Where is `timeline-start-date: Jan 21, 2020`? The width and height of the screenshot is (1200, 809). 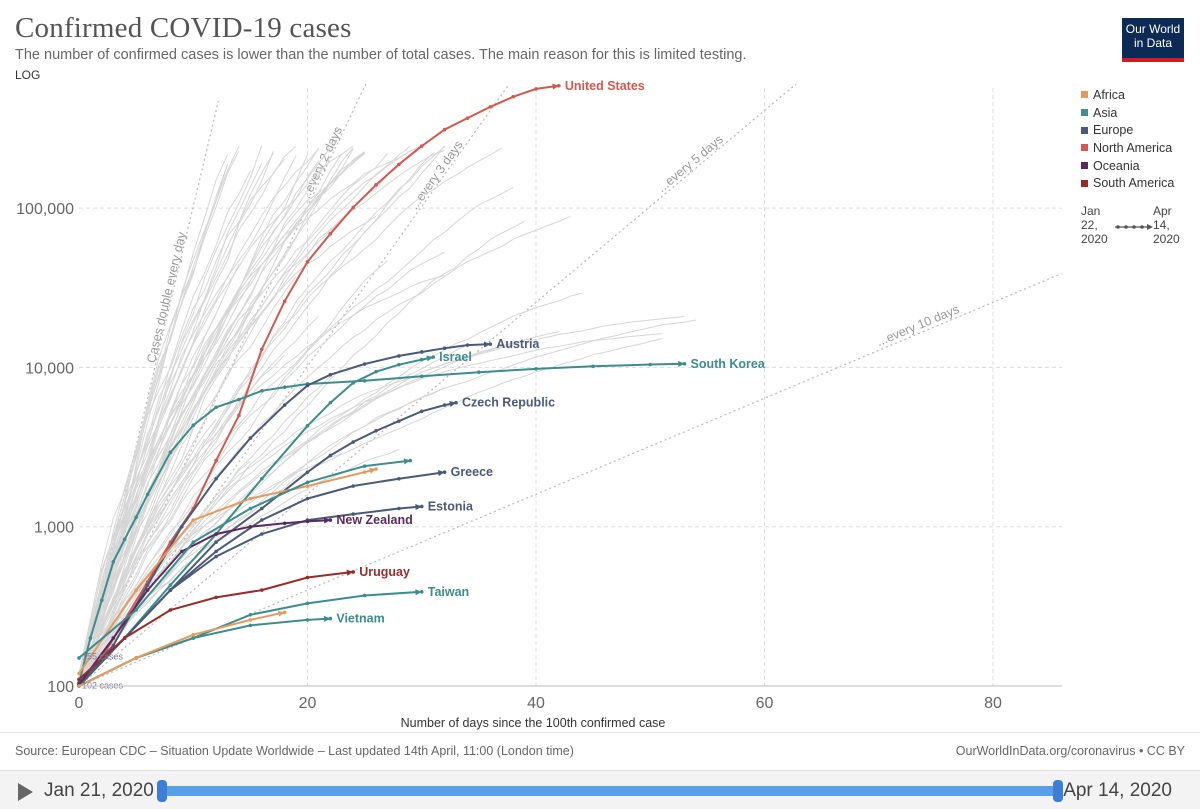 timeline-start-date: Jan 21, 2020 is located at coordinates (99, 790).